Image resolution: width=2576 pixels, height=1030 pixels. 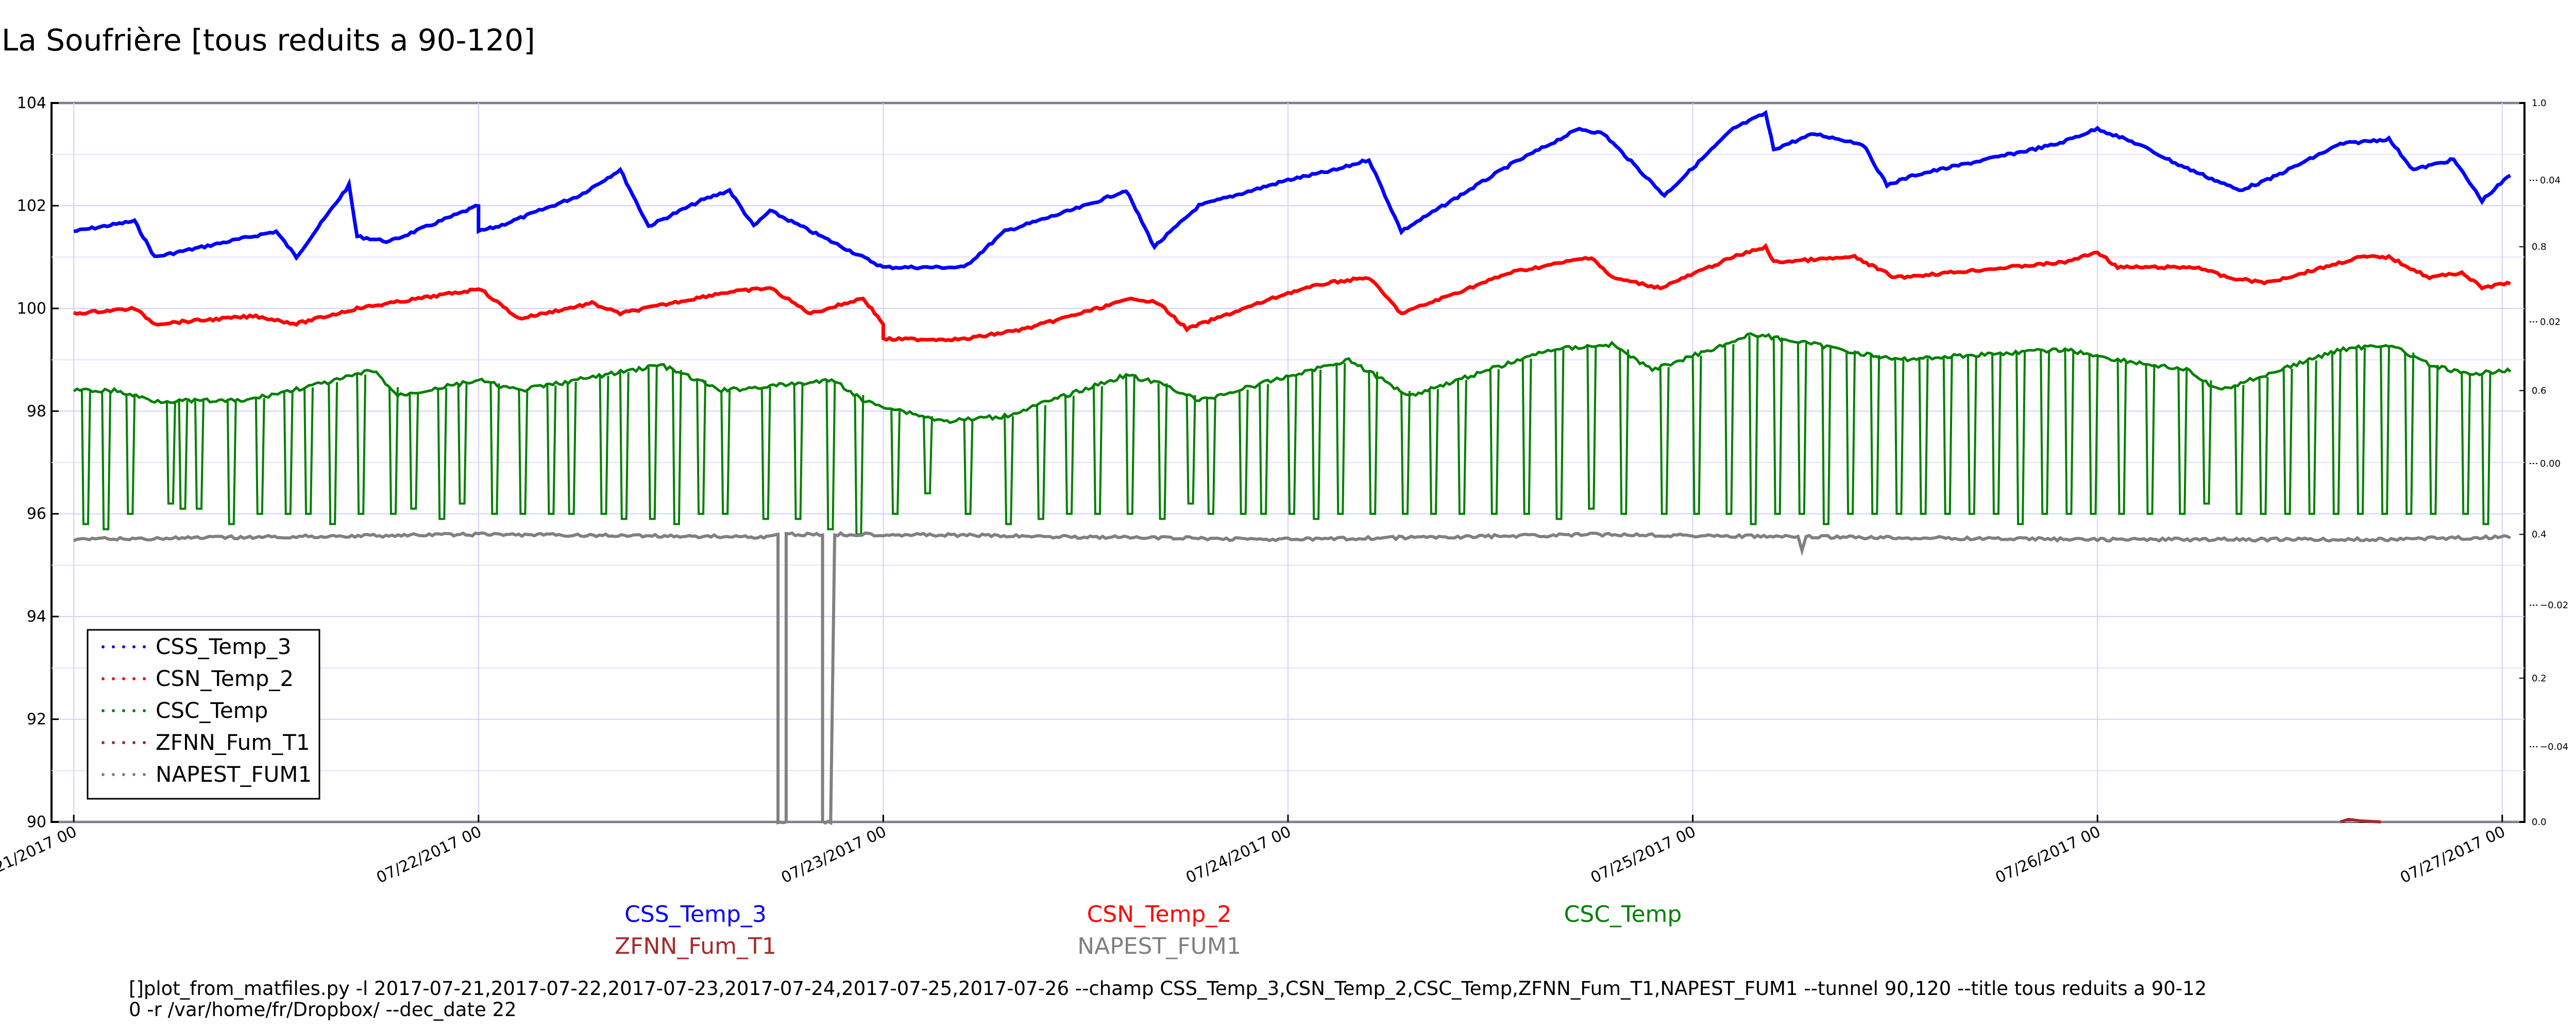 I want to click on legend-label: NAPEST_FUM1, so click(x=234, y=774).